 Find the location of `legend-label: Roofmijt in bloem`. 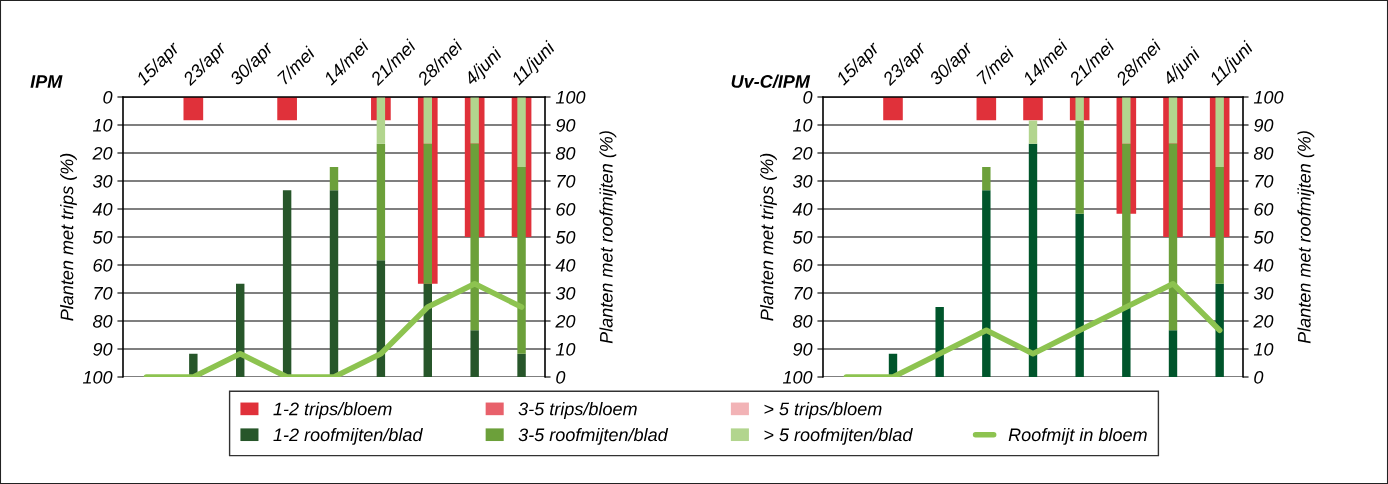

legend-label: Roofmijt in bloem is located at coordinates (1077, 436).